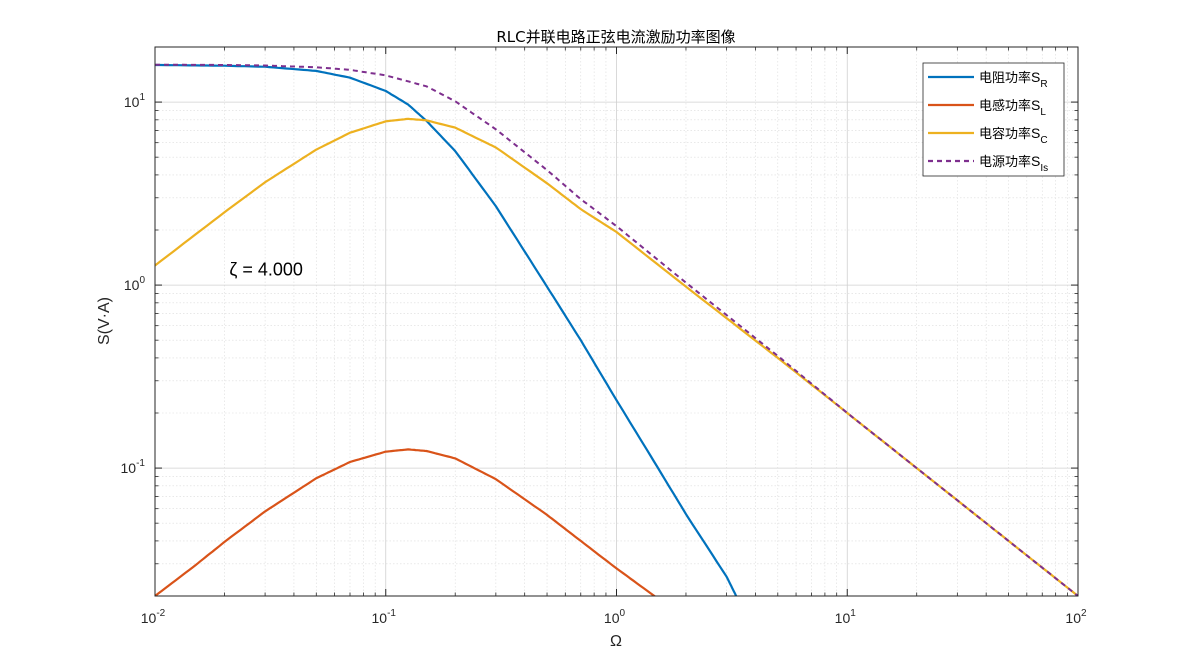 Image resolution: width=1192 pixels, height=671 pixels. I want to click on series-line-l, so click(406, 522).